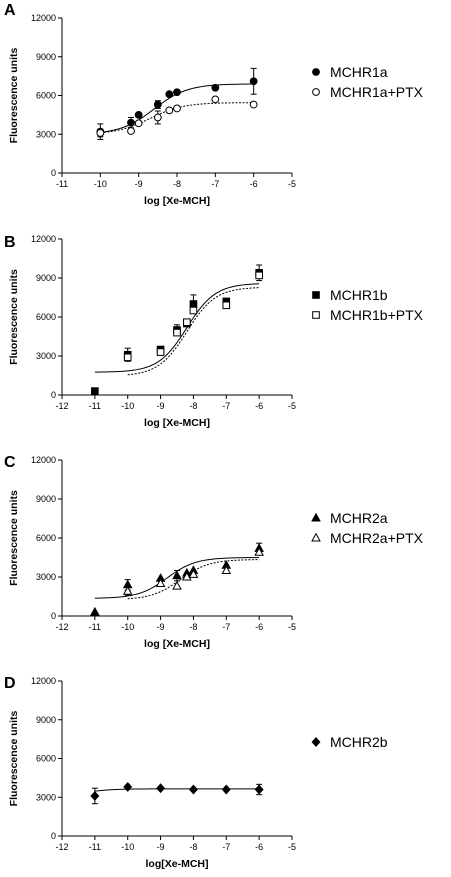 The image size is (451, 877). What do you see at coordinates (359, 72) in the screenshot?
I see `legend-label: MCHR1a` at bounding box center [359, 72].